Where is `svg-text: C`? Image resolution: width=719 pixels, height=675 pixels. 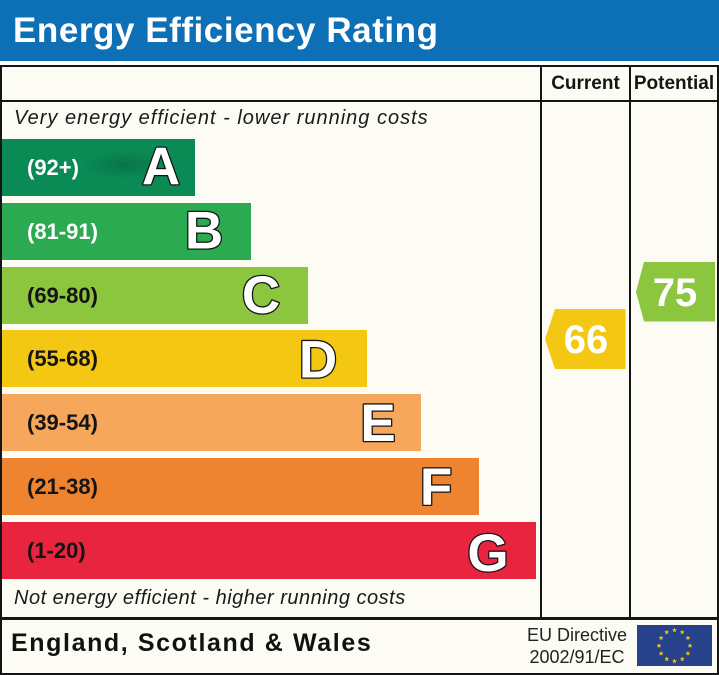 svg-text: C is located at coordinates (261, 295).